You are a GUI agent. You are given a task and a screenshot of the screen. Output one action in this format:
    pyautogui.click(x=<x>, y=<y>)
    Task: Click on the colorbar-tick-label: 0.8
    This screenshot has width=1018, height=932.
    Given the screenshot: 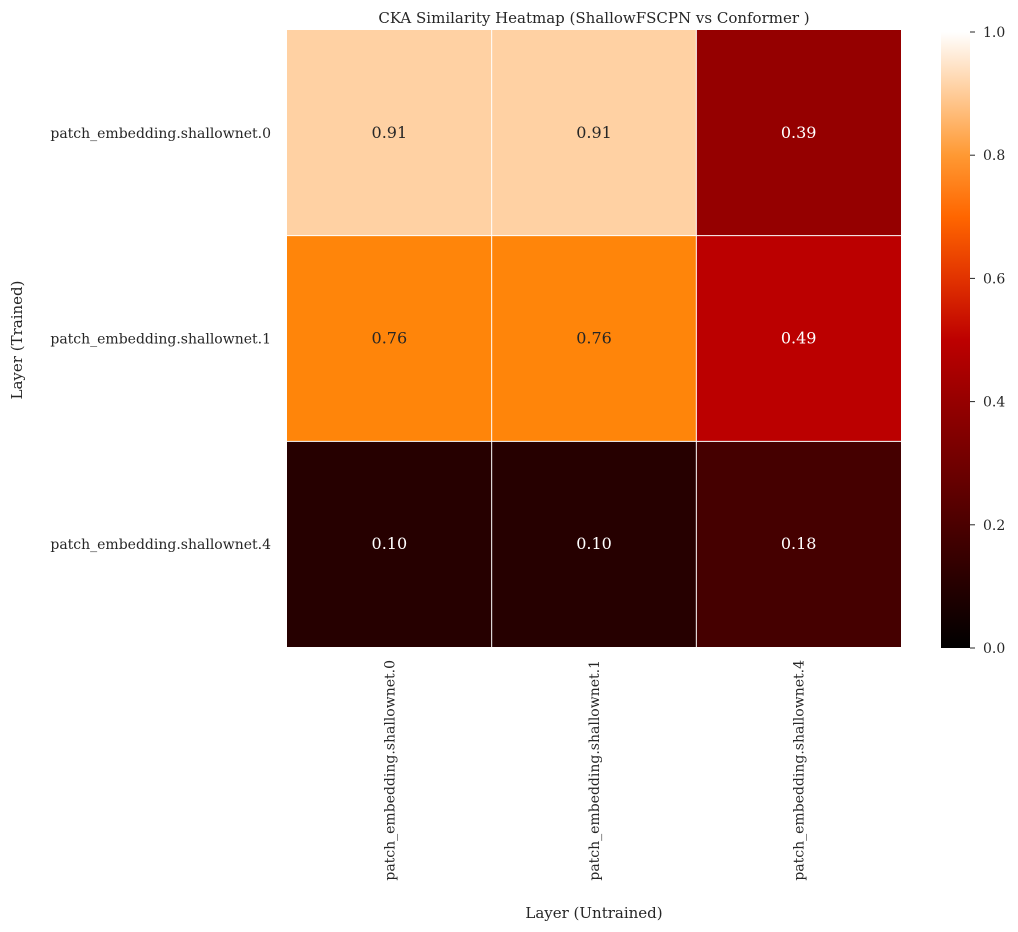 What is the action you would take?
    pyautogui.click(x=994, y=156)
    